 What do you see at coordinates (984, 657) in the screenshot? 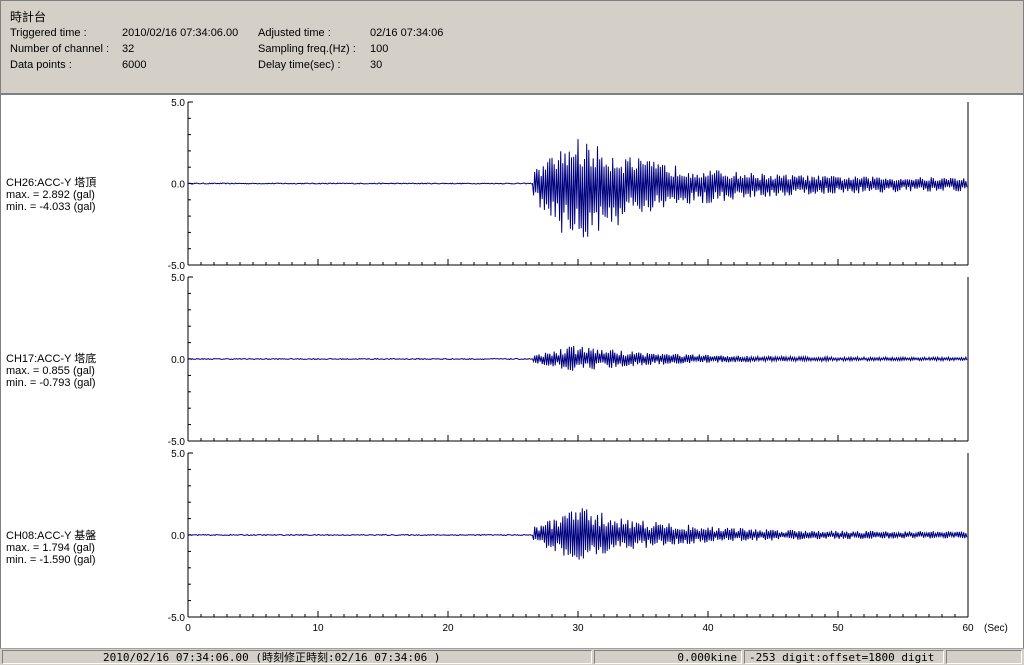
I see `status-empty` at bounding box center [984, 657].